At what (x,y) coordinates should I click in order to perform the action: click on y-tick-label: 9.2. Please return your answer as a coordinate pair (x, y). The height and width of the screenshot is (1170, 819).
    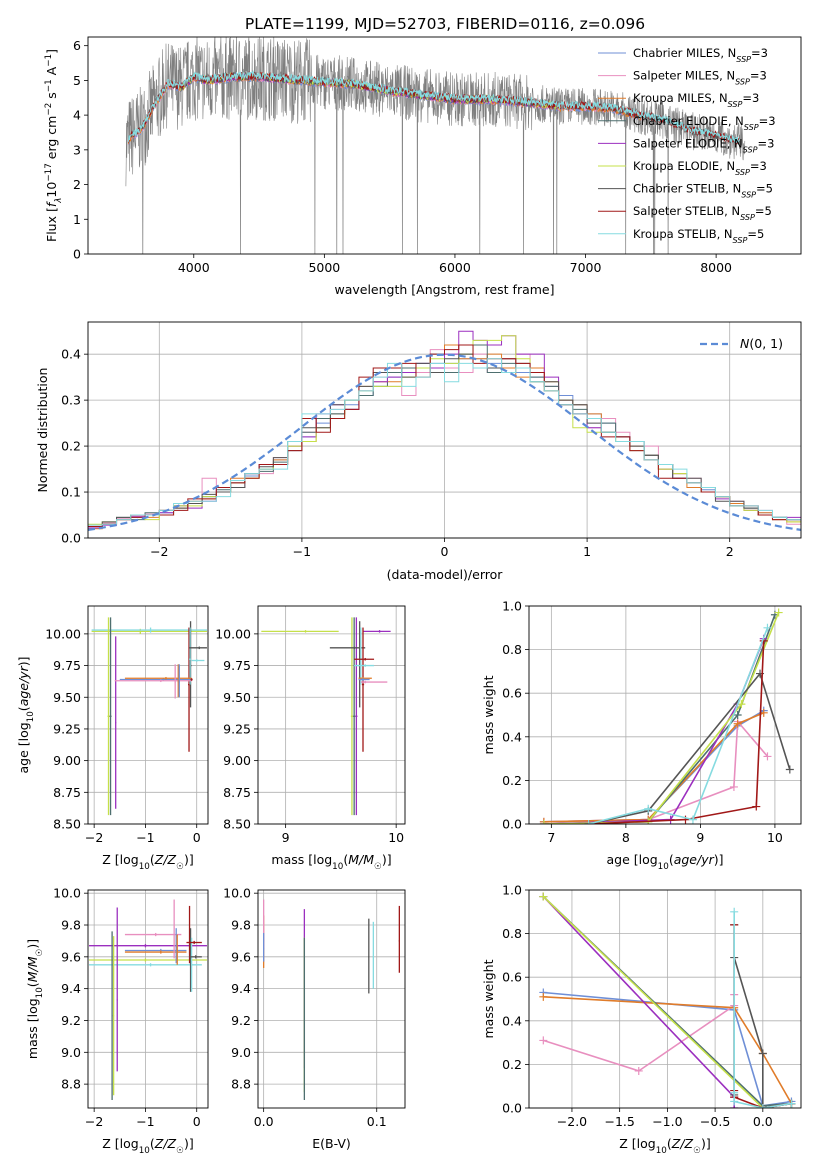
    Looking at the image, I should click on (71, 1020).